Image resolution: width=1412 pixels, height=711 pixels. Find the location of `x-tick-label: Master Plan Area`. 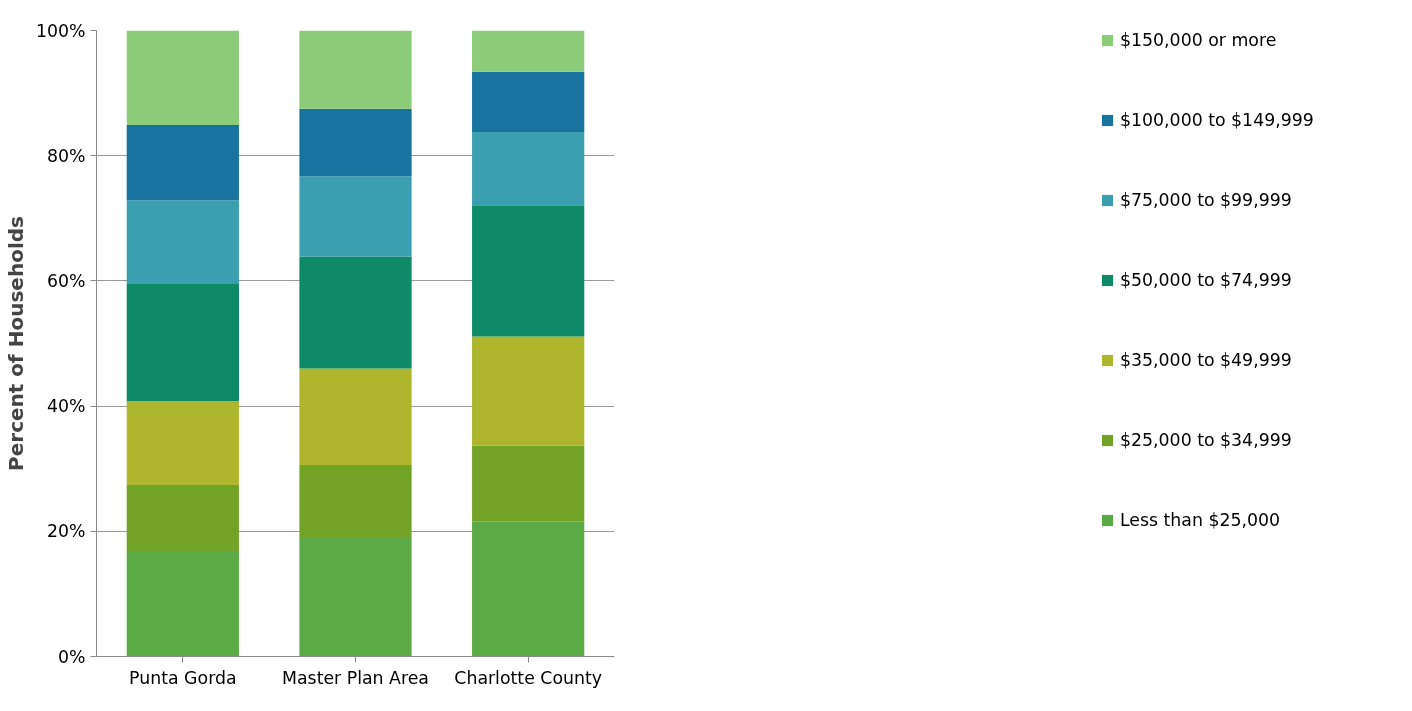

x-tick-label: Master Plan Area is located at coordinates (355, 677).